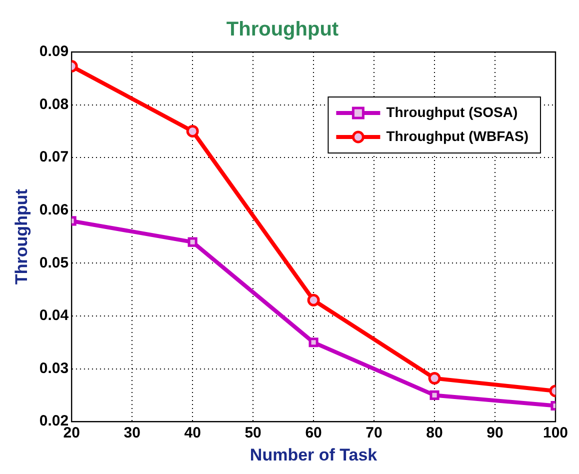 The image size is (579, 474). What do you see at coordinates (71, 433) in the screenshot?
I see `x-tick-label: 20` at bounding box center [71, 433].